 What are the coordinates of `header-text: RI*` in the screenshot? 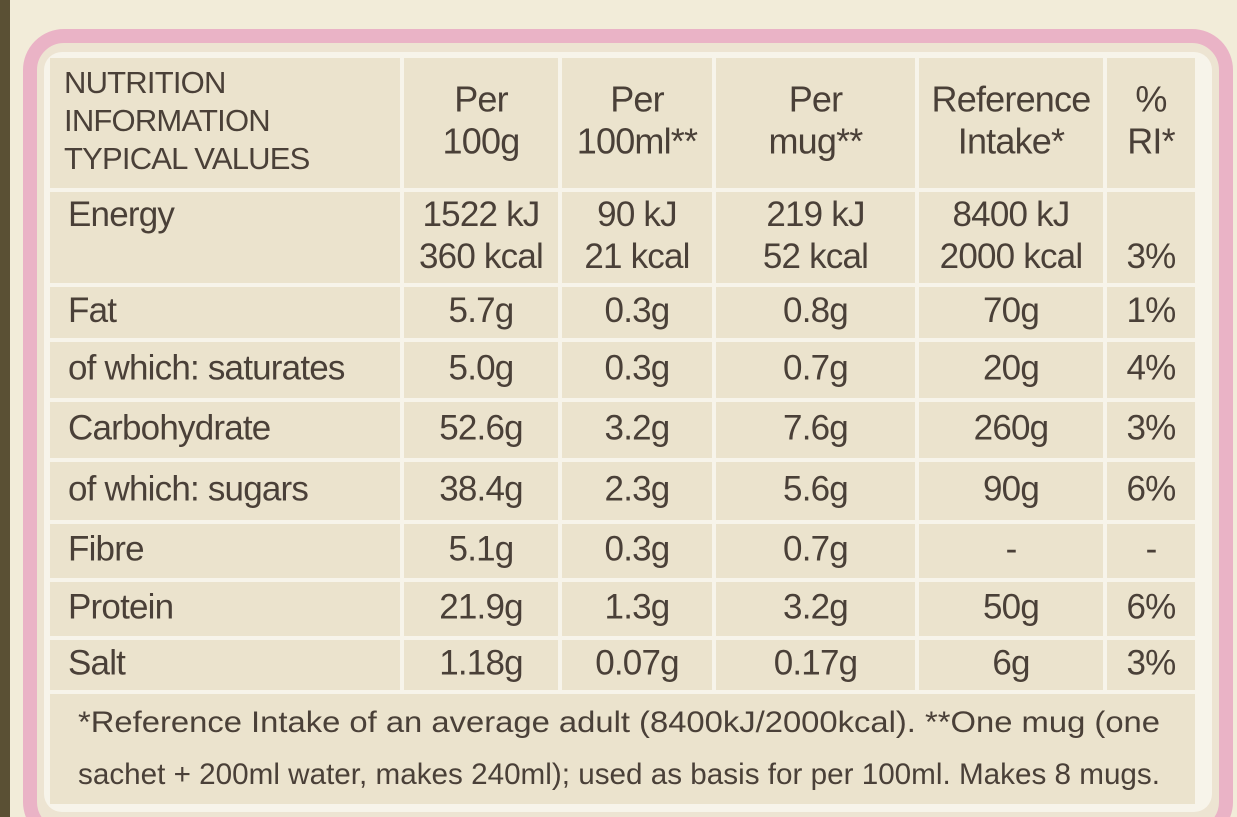 It's located at (1151, 141).